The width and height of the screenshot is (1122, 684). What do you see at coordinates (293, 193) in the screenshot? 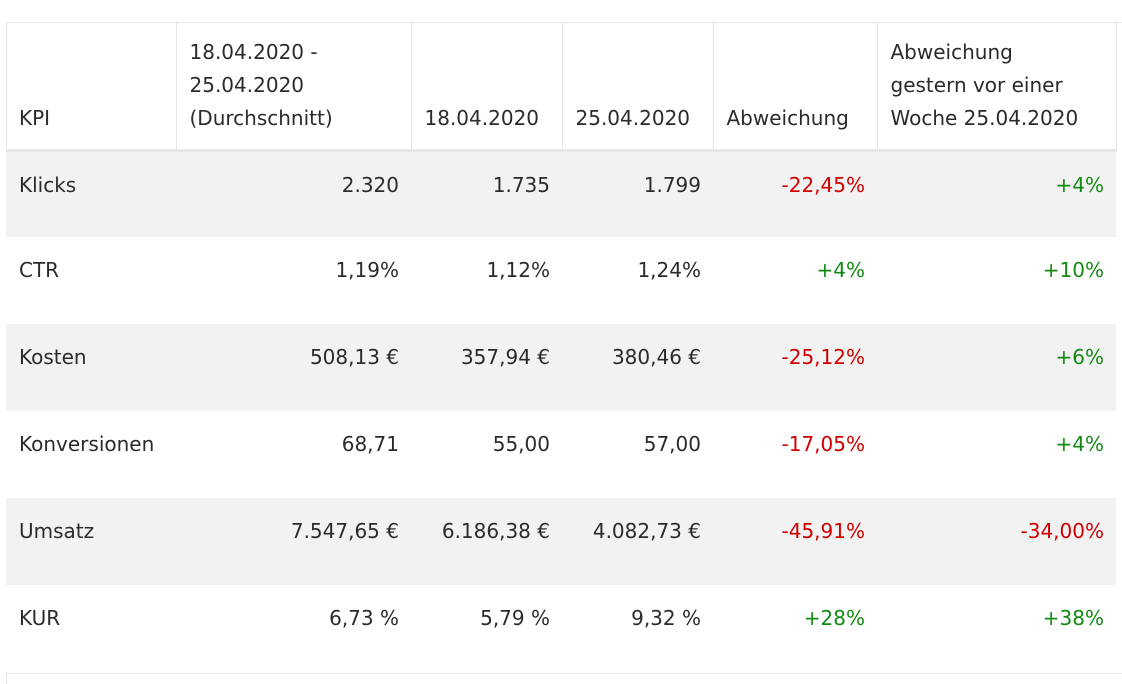
I see `average-value: 2.320` at bounding box center [293, 193].